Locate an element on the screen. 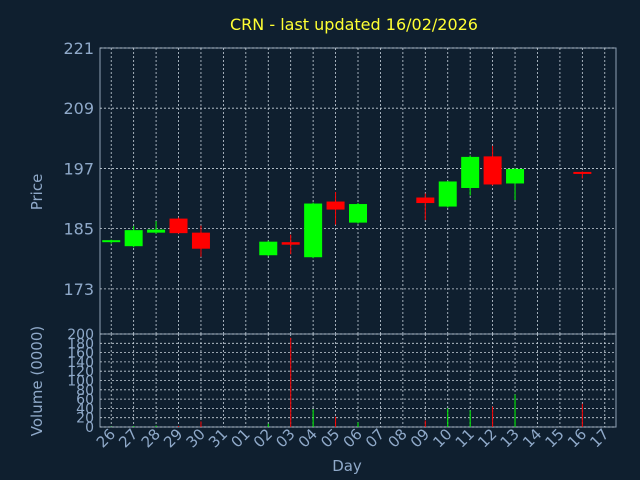  day-axis-label: Day is located at coordinates (347, 466).